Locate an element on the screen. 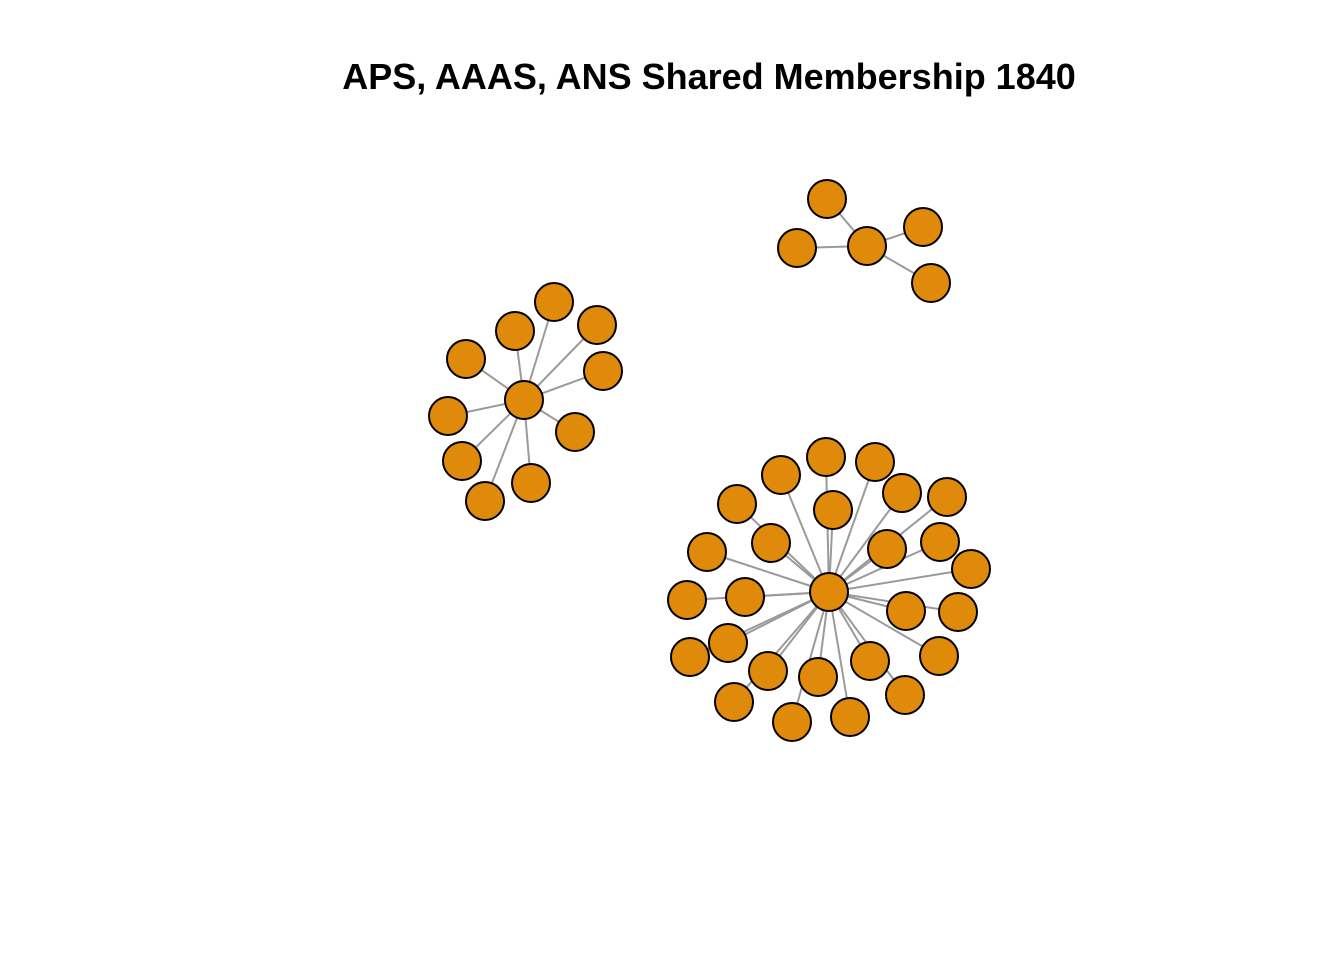  node-l8 is located at coordinates (771, 543).